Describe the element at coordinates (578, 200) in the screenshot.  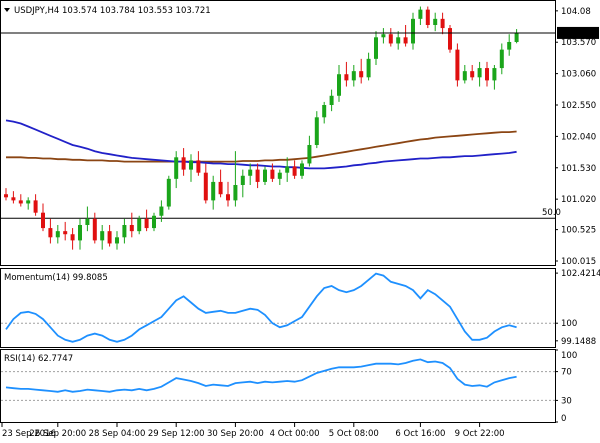
I see `price-axis-label: 101.020` at that location.